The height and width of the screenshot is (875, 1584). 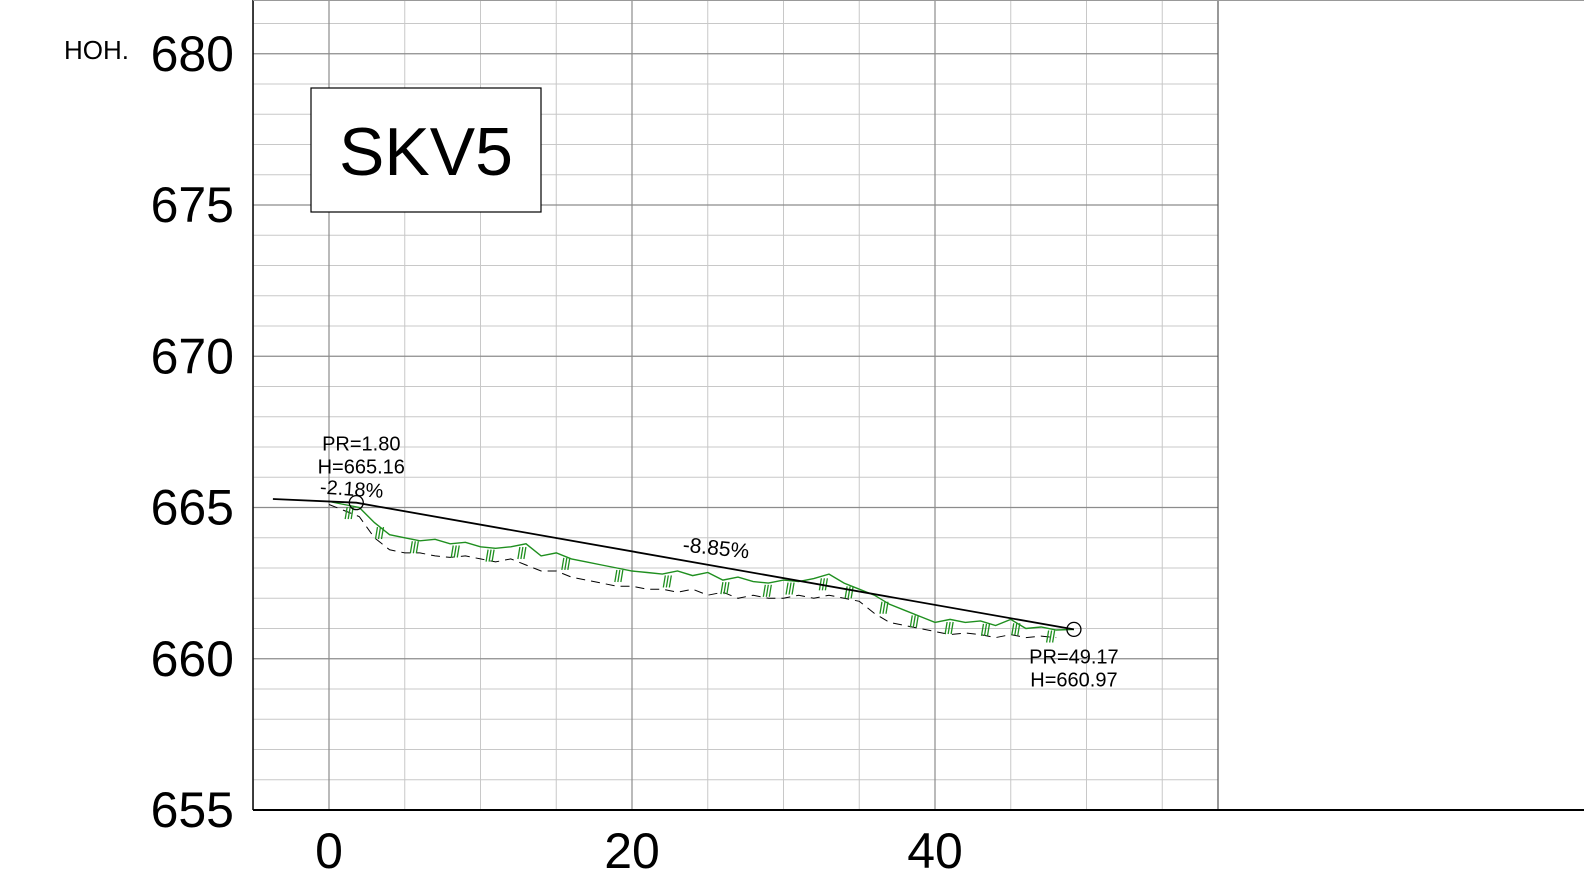 I want to click on annotation-label: H=660.97, so click(x=1073, y=680).